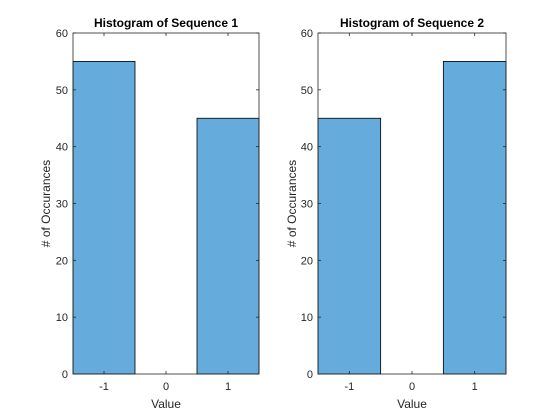  Describe the element at coordinates (412, 23) in the screenshot. I see `chart-title: Histogram of Sequence 2` at that location.